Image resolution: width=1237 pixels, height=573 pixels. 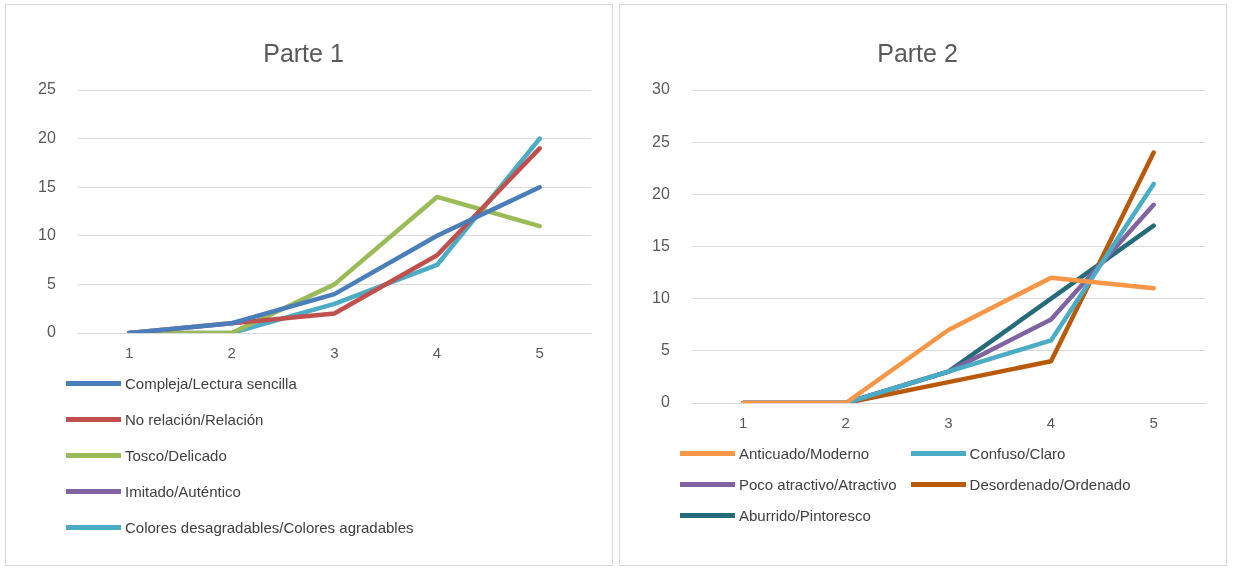 What do you see at coordinates (818, 484) in the screenshot?
I see `legend-label: Poco atractivo/Atractivo` at bounding box center [818, 484].